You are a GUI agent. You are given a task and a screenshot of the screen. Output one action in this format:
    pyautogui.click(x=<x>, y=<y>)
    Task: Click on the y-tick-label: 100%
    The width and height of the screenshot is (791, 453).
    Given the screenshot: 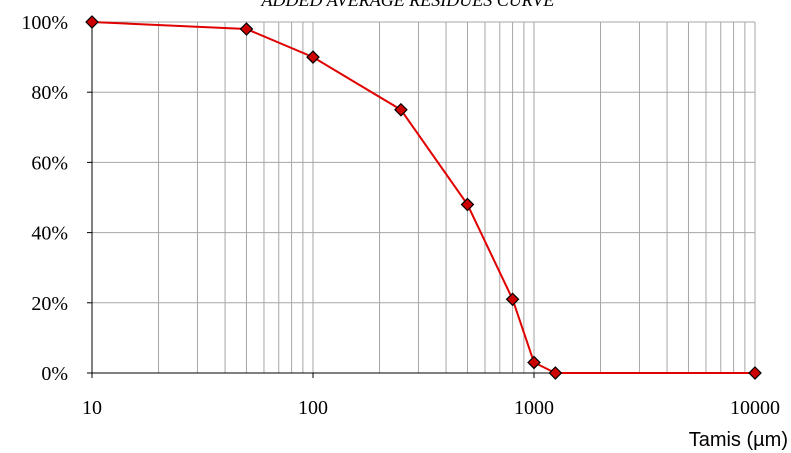 What is the action you would take?
    pyautogui.click(x=44, y=23)
    